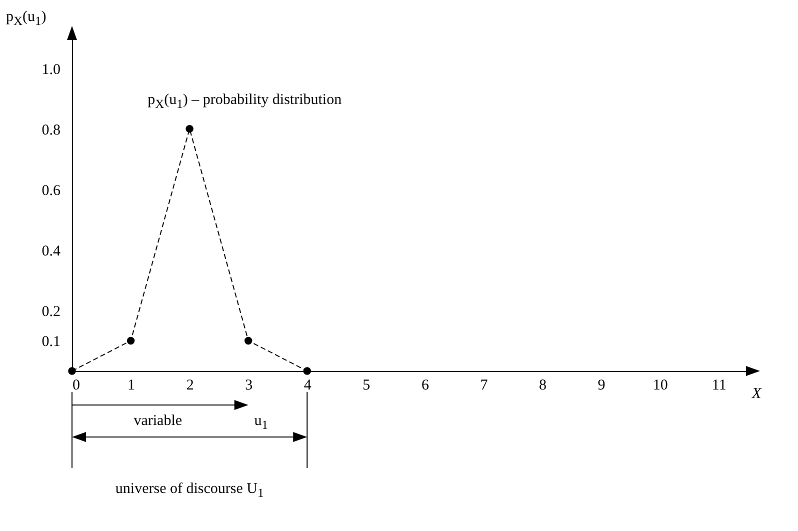 The height and width of the screenshot is (531, 798). What do you see at coordinates (543, 386) in the screenshot?
I see `x-tick-label: 8` at bounding box center [543, 386].